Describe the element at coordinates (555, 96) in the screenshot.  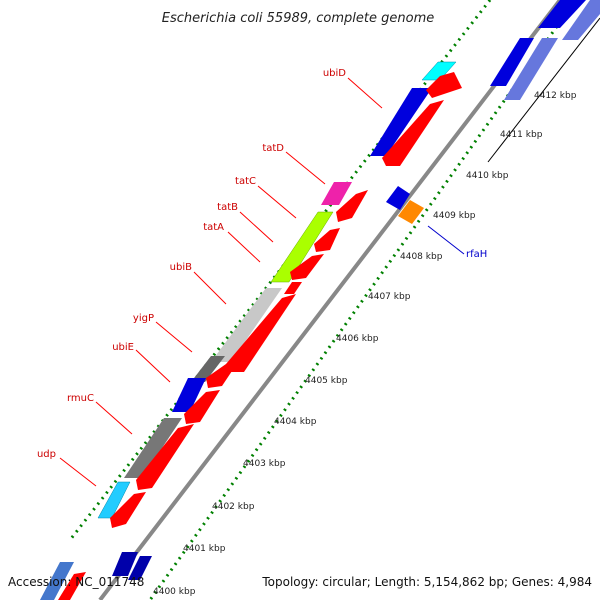
I see `tick-label-4412: 4412 kbp` at that location.